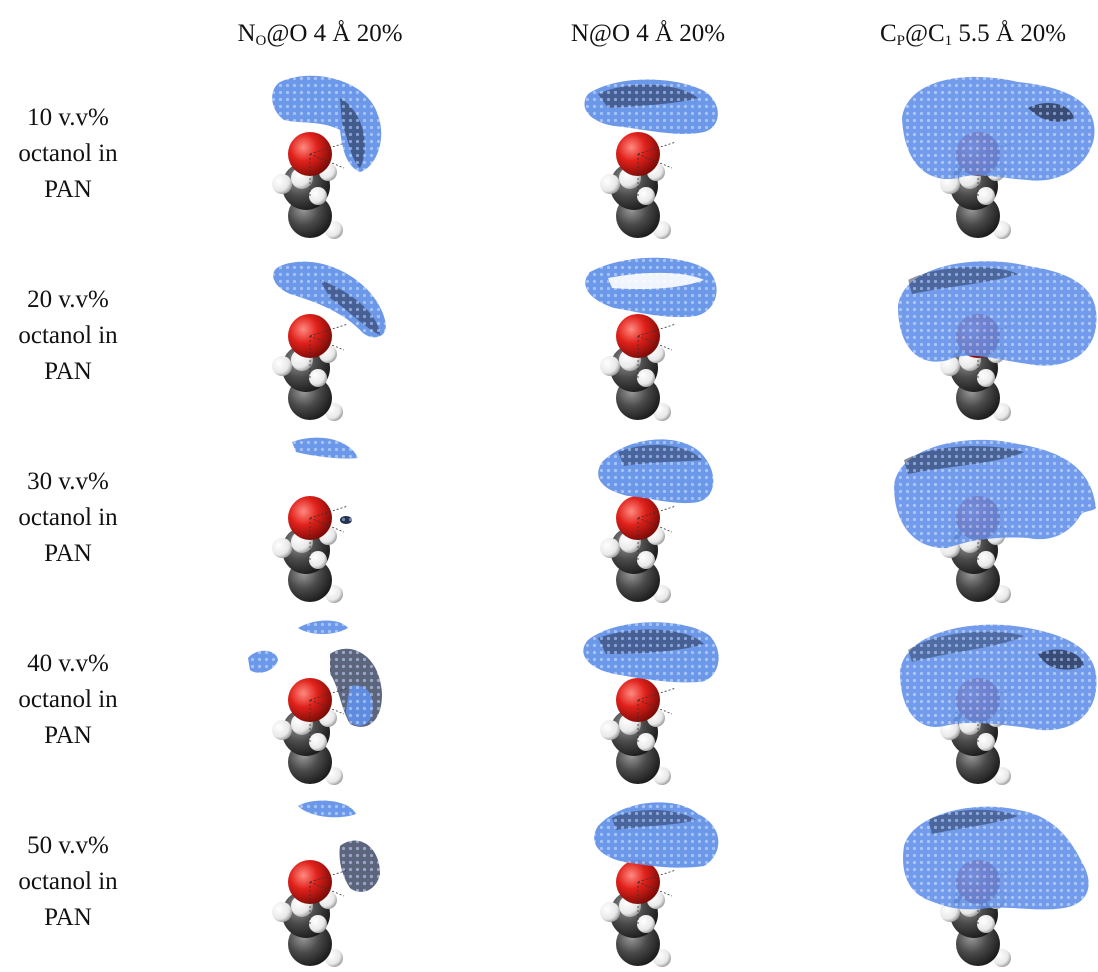 The height and width of the screenshot is (972, 1098). I want to click on row-label-30: 30 v.v% octanol in PAN, so click(68, 517).